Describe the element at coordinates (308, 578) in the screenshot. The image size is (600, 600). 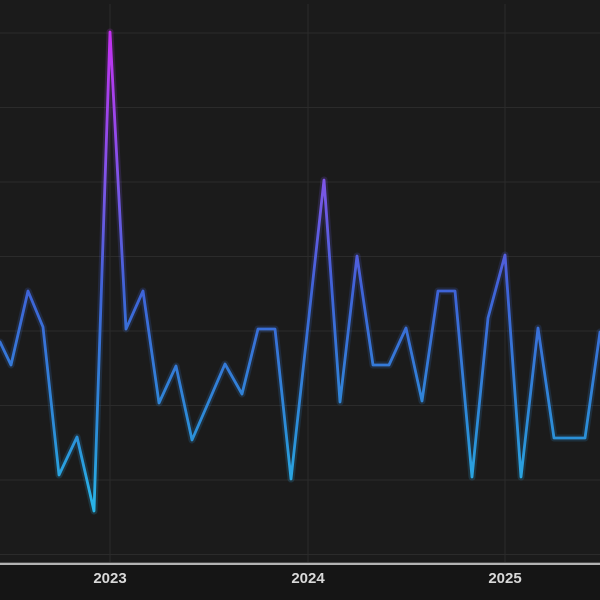
I see `x-tick-label-2024: 2024` at that location.